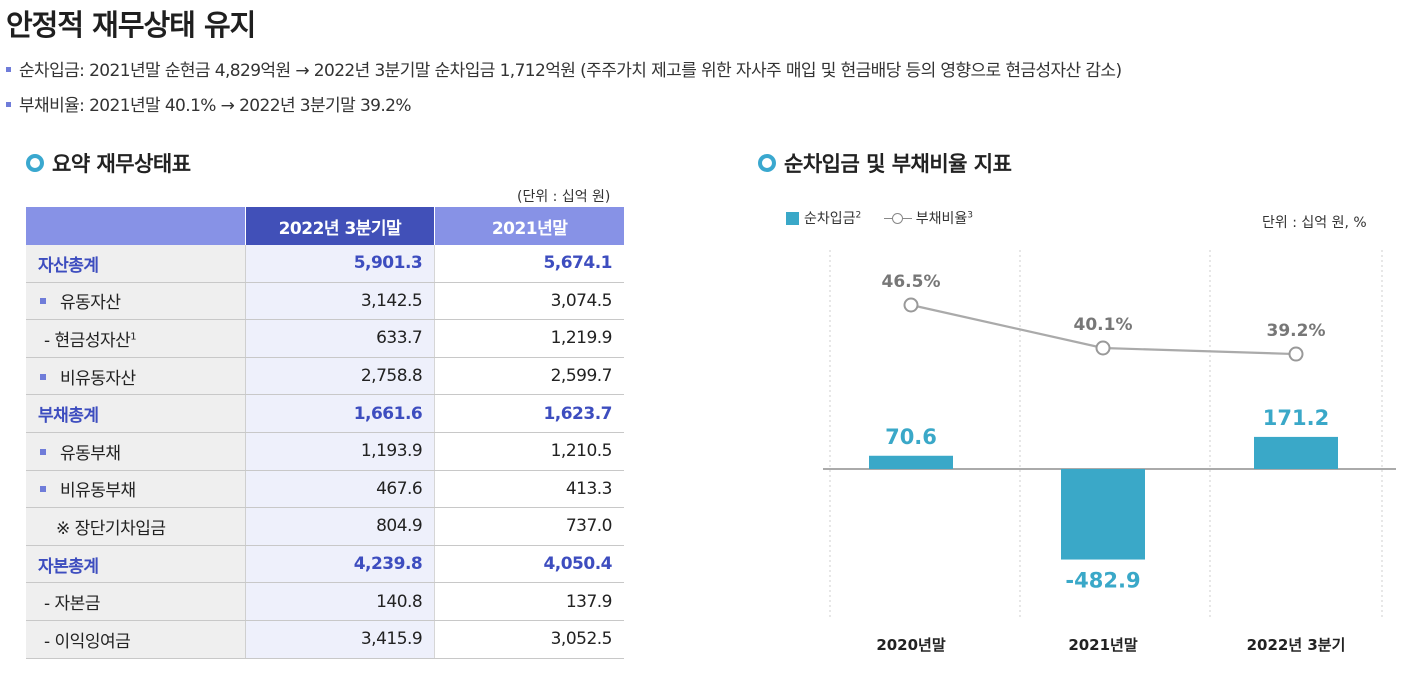  I want to click on table-row: - 현금성자산1 633.7 1,219.9, so click(325, 338).